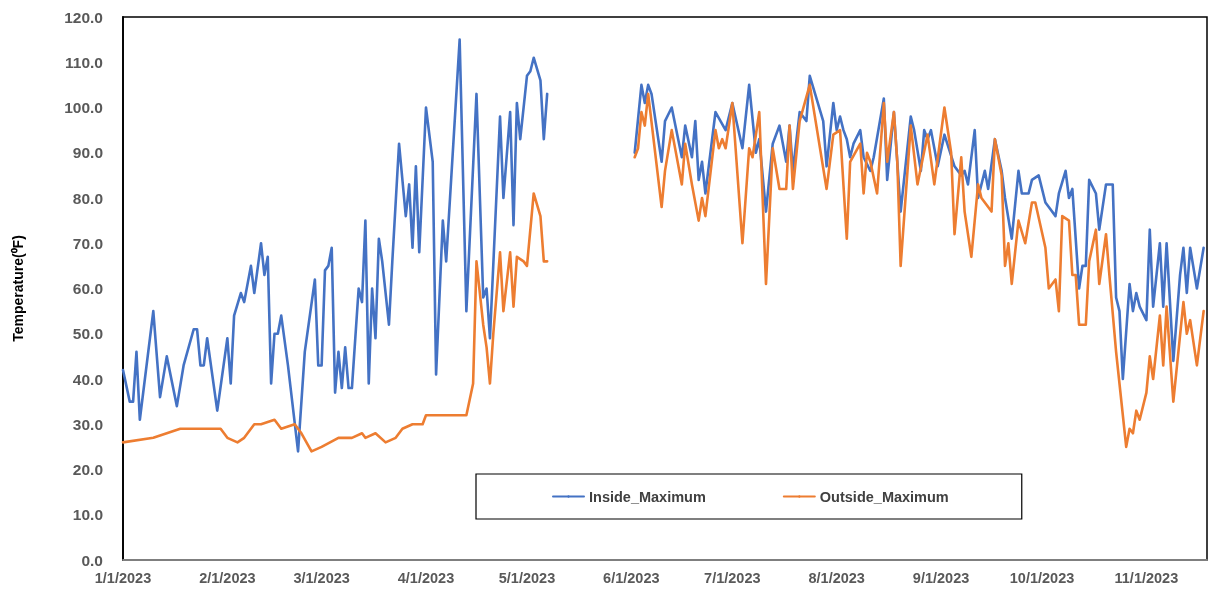  What do you see at coordinates (227, 577) in the screenshot?
I see `x-tick-label: 2/1/2023` at bounding box center [227, 577].